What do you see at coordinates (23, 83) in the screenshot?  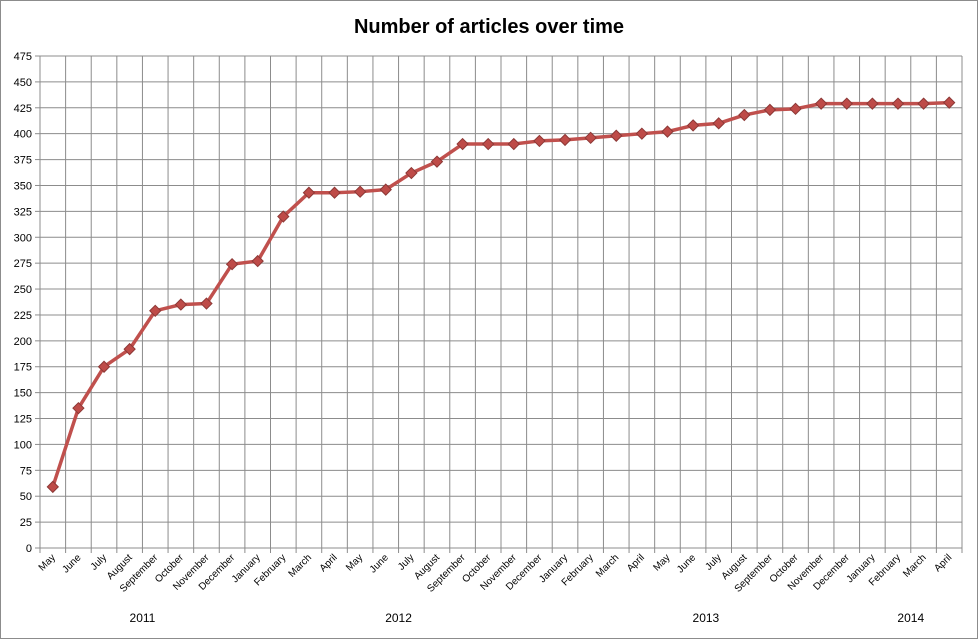 I see `y-tick-label: 450` at bounding box center [23, 83].